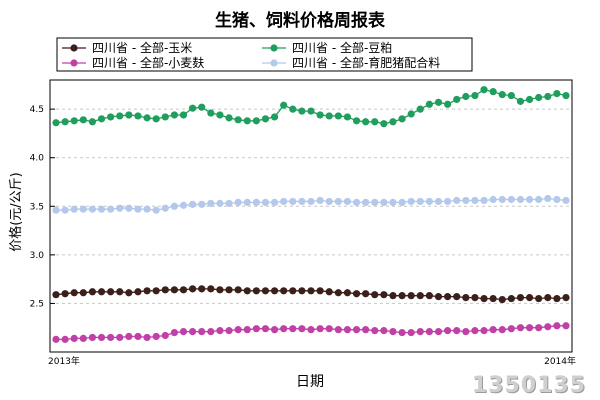 This screenshot has height=400, width=600. I want to click on chart-title: 生猪、饲料价格周报表, so click(300, 20).